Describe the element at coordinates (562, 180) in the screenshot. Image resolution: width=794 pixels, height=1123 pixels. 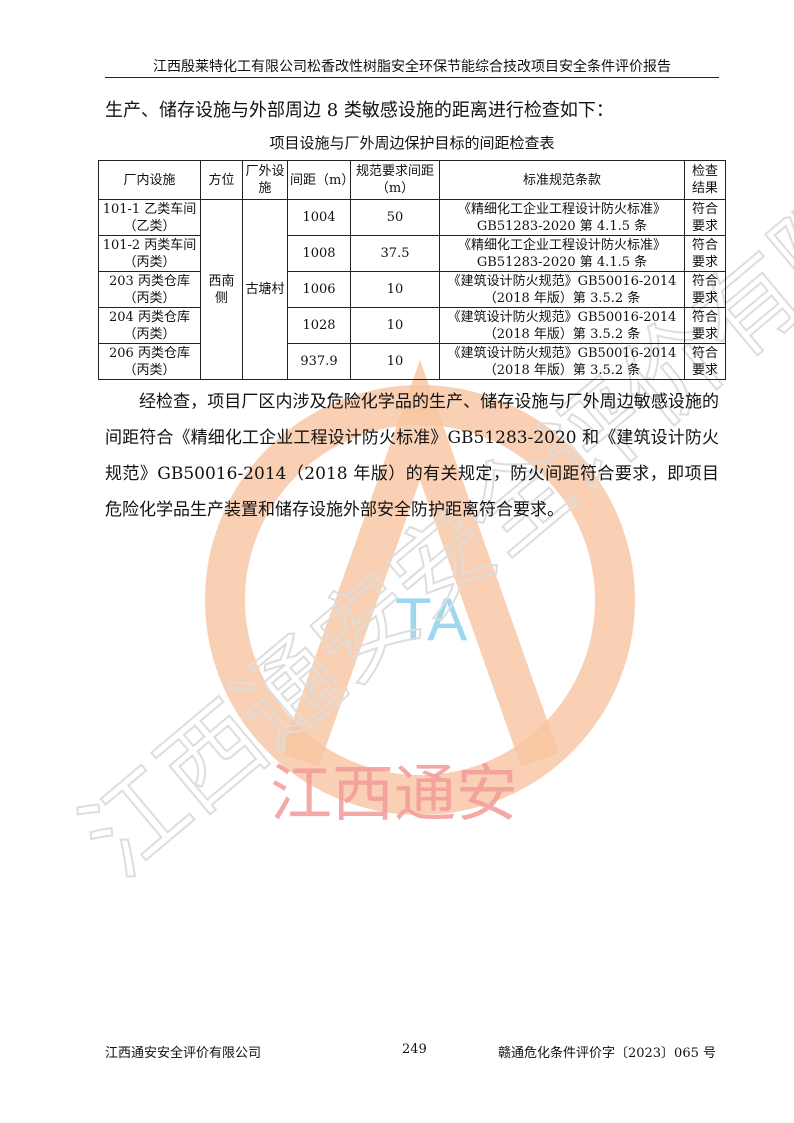
I see `header-cell: 标准规范条款` at that location.